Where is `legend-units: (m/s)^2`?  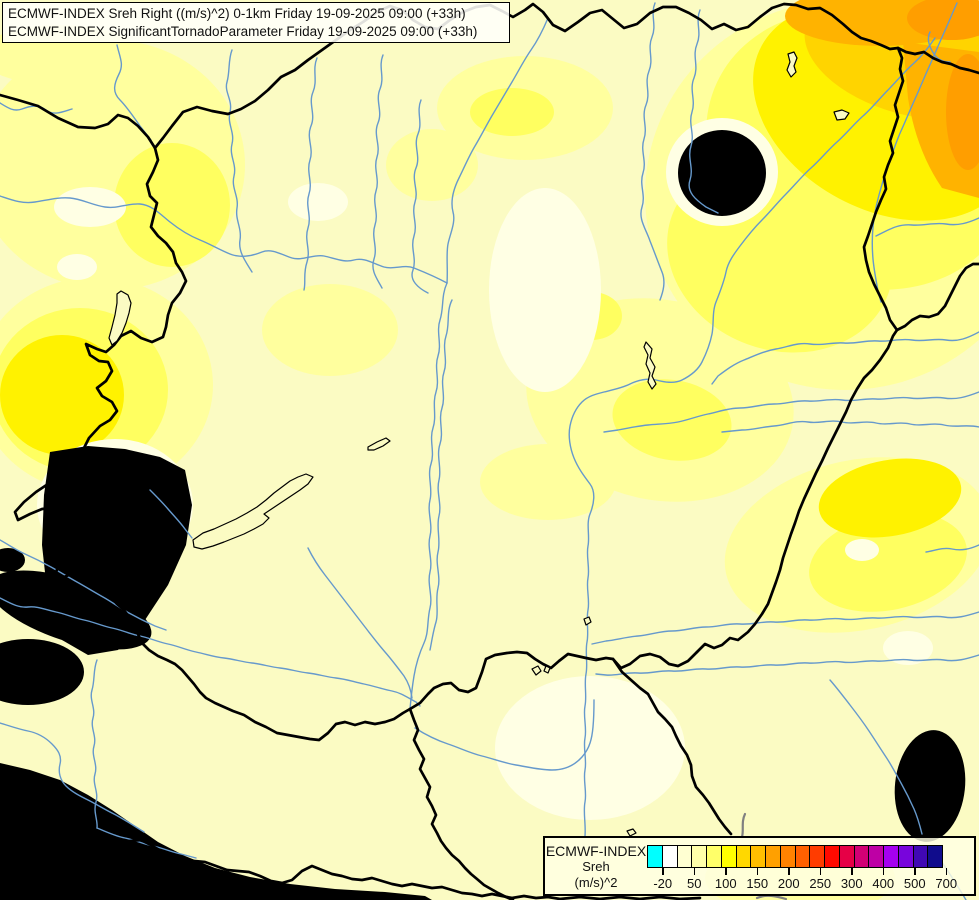
legend-units: (m/s)^2 is located at coordinates (596, 882).